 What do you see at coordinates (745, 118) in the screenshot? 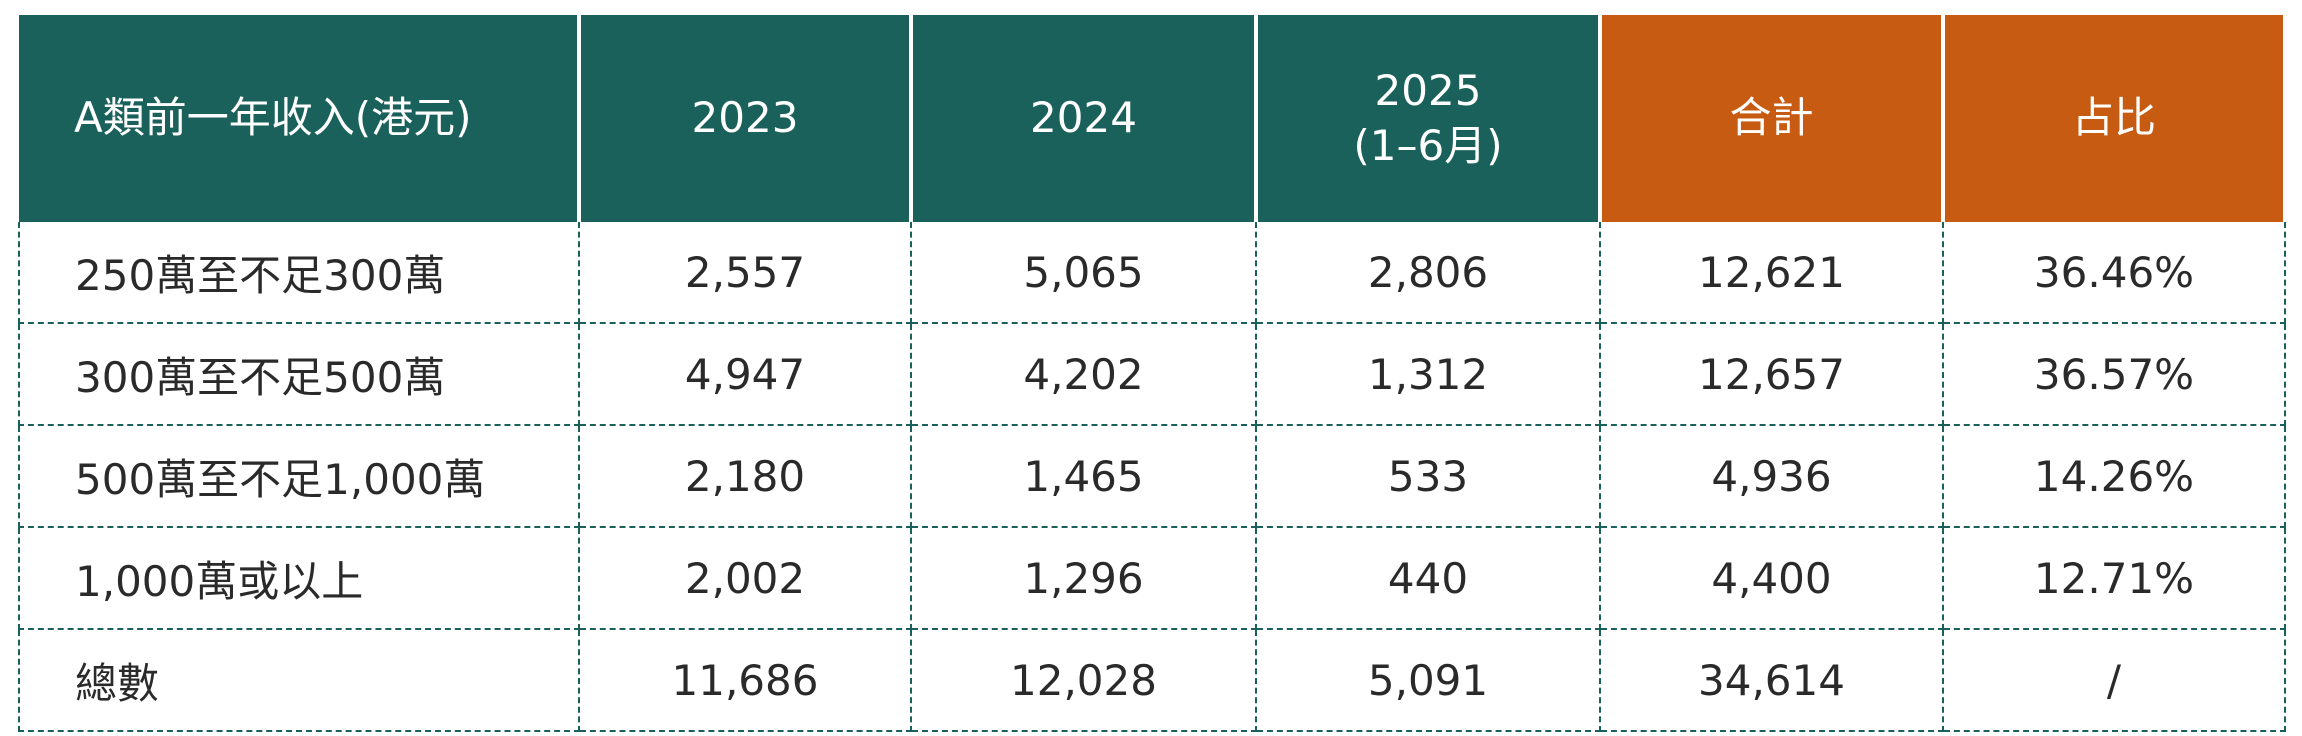
I see `header-cell: 2023` at bounding box center [745, 118].